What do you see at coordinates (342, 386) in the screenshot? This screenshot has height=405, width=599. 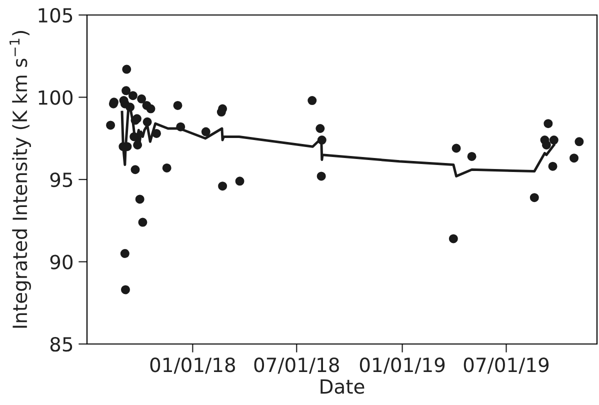 I see `x-axis-title: Date` at bounding box center [342, 386].